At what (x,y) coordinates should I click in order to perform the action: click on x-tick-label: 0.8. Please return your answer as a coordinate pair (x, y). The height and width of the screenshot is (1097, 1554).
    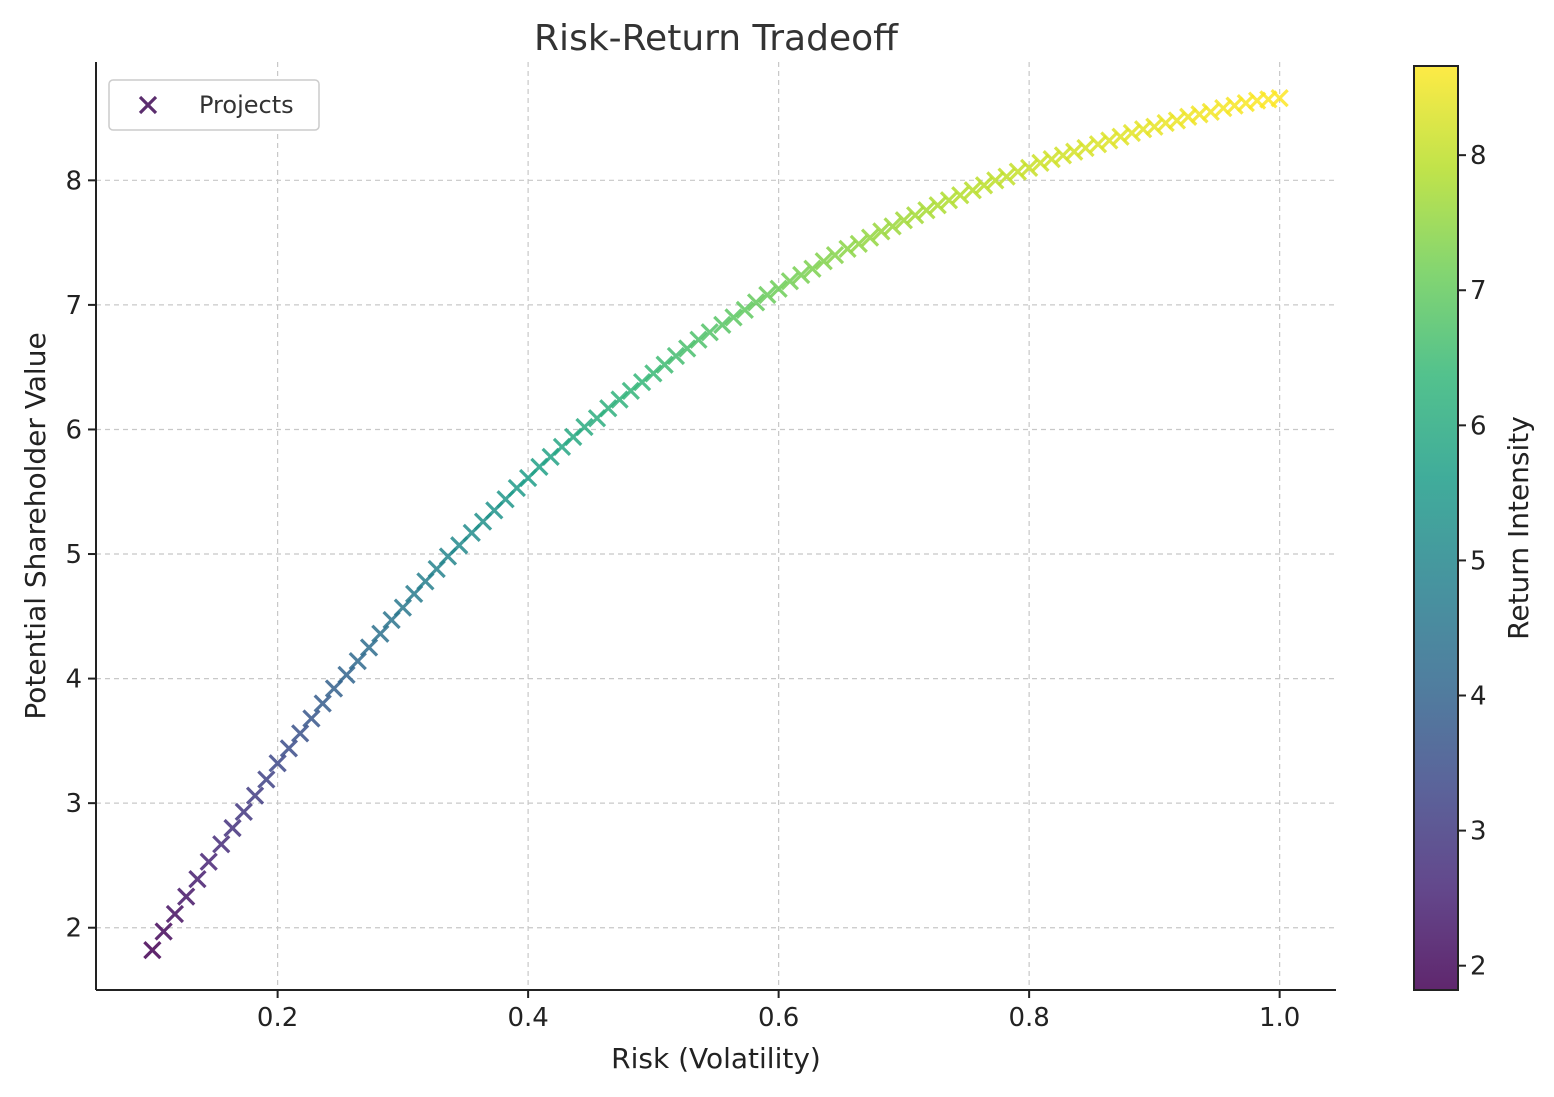
    Looking at the image, I should click on (1028, 1018).